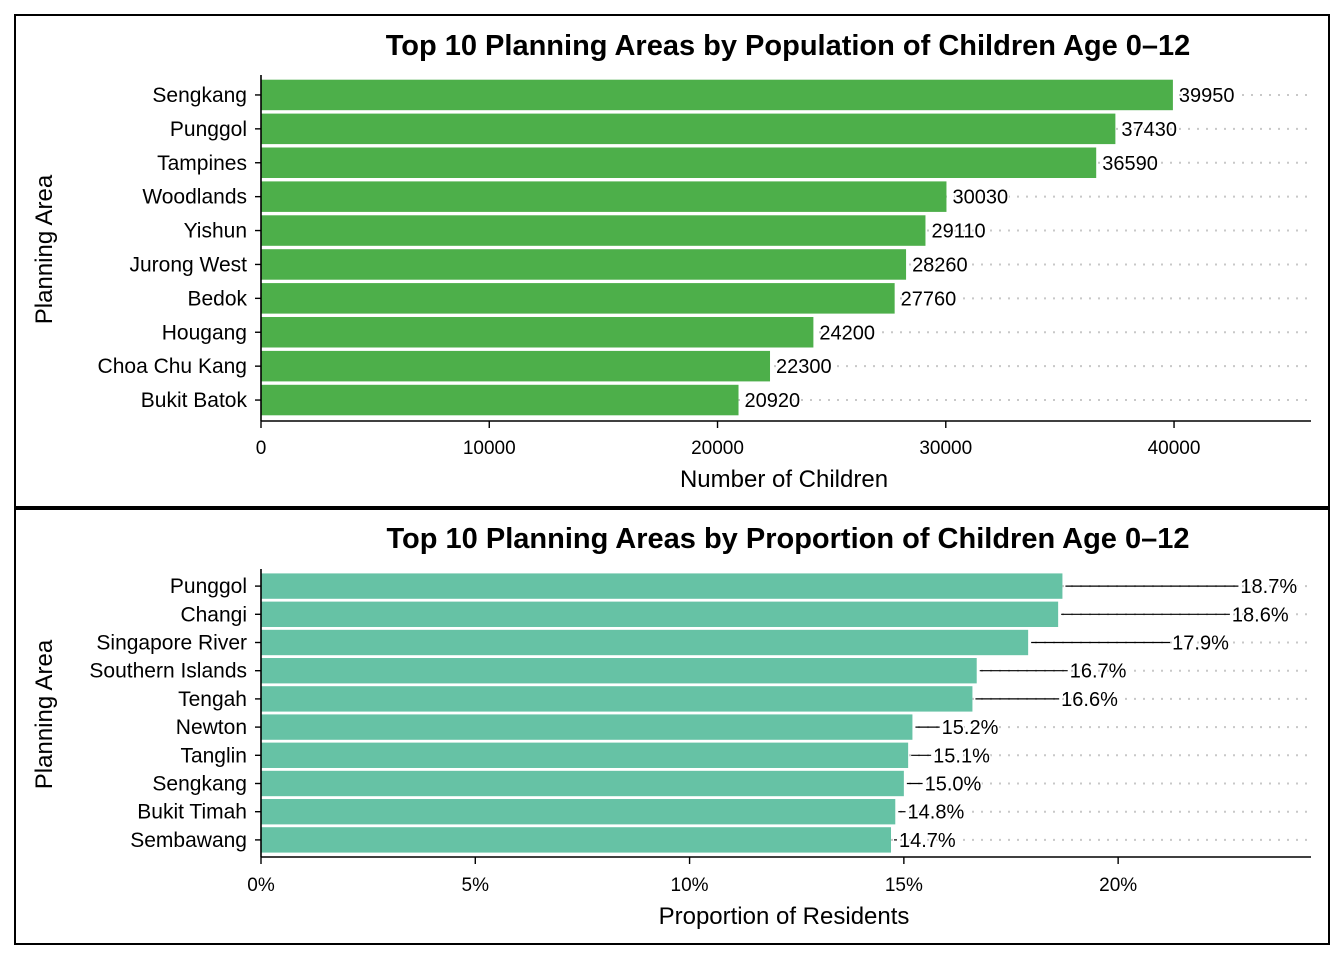 The height and width of the screenshot is (965, 1344). What do you see at coordinates (970, 728) in the screenshot?
I see `data-label: 15.2%` at bounding box center [970, 728].